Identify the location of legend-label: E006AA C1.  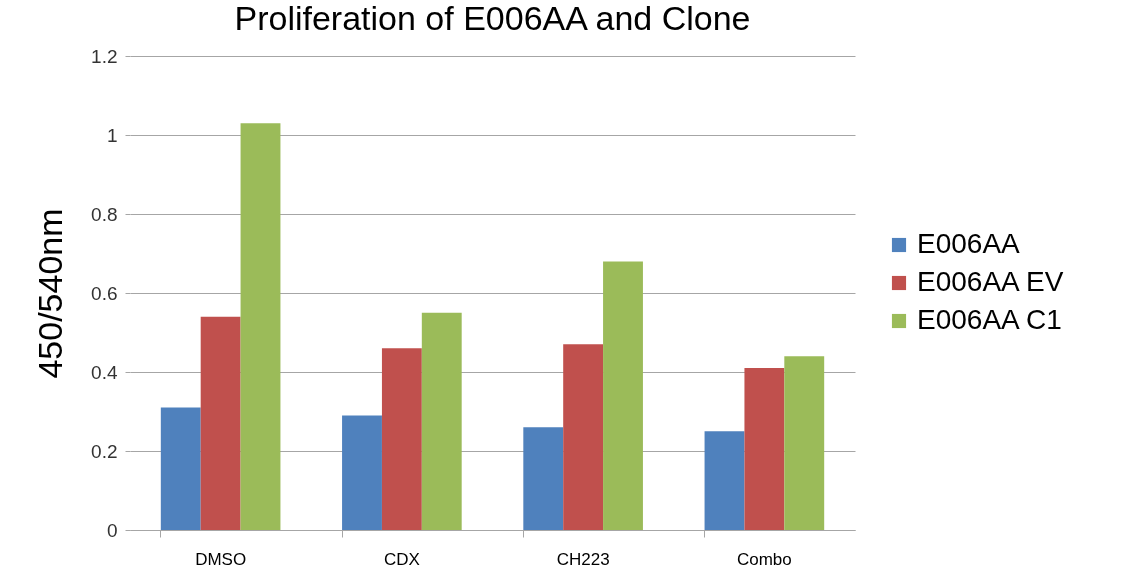
(989, 319).